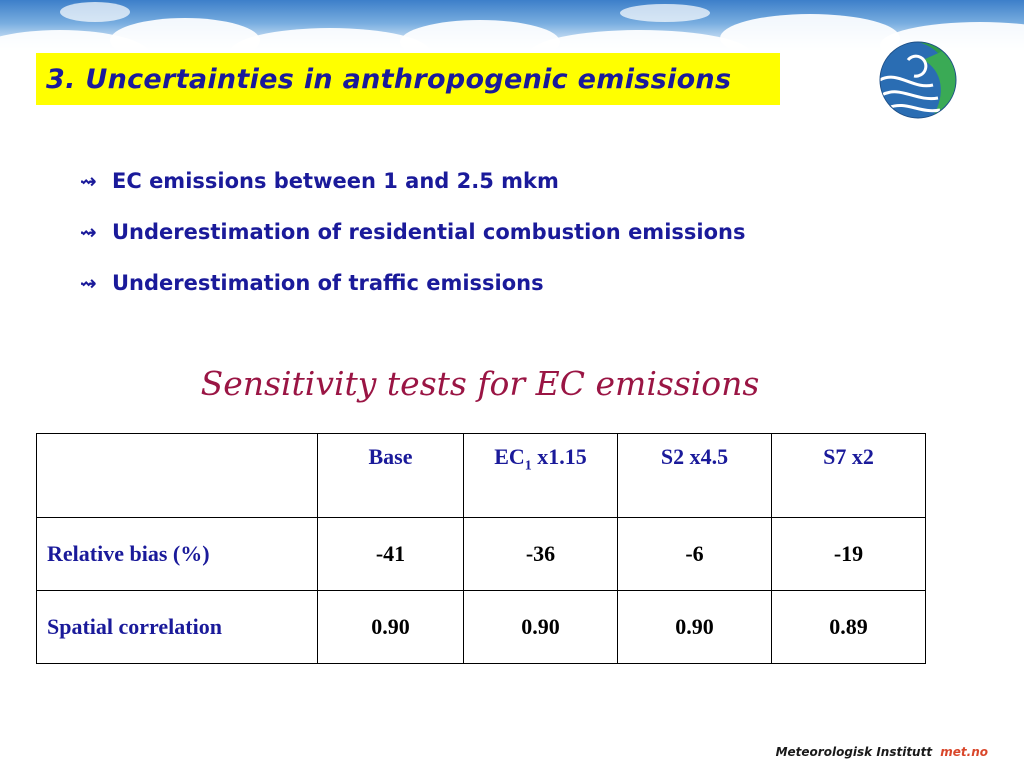 This screenshot has height=768, width=1024. I want to click on footer-org: Meteorologisk Institutt, so click(854, 752).